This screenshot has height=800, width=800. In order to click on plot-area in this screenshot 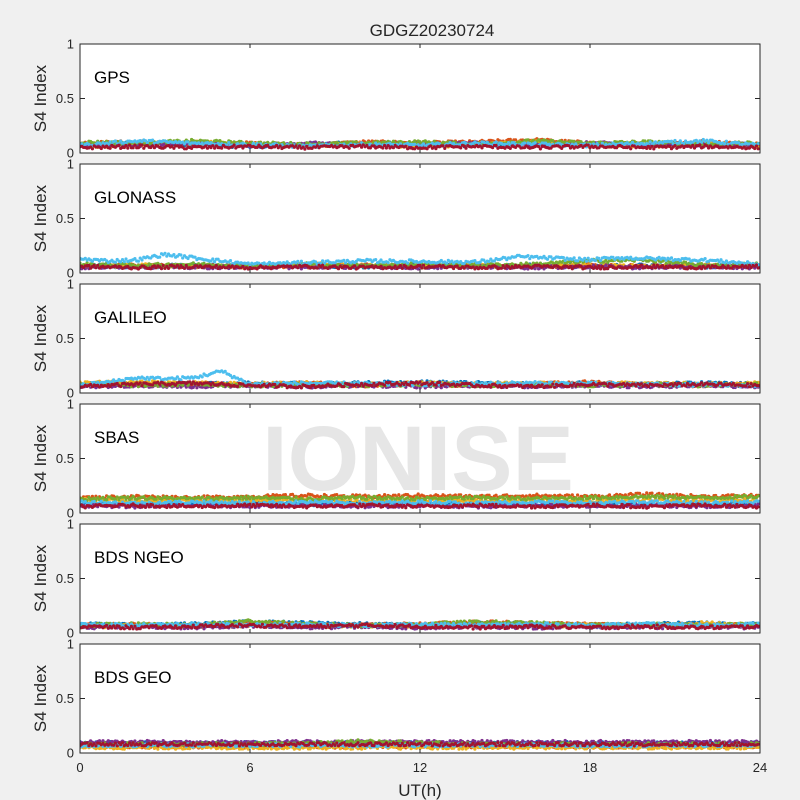, I will do `click(420, 218)`.